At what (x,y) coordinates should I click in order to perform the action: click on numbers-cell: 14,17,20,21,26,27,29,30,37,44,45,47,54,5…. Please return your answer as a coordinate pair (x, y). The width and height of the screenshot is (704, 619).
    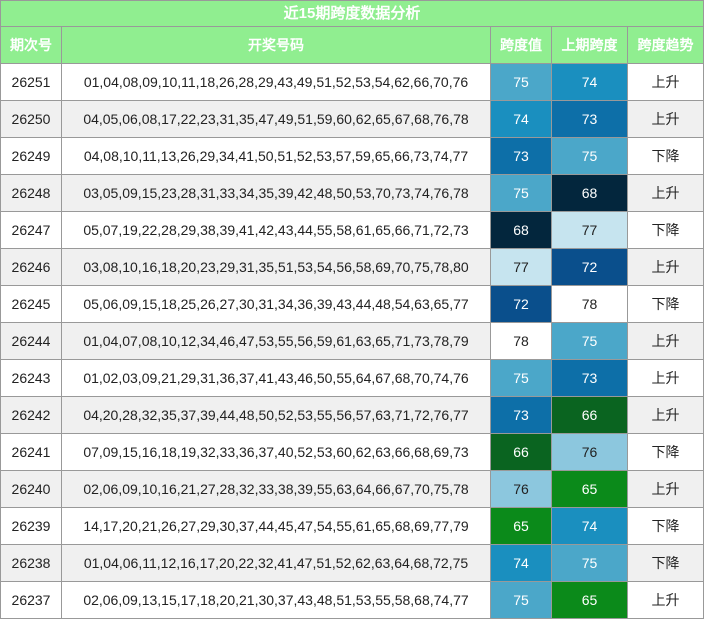
    Looking at the image, I should click on (276, 526).